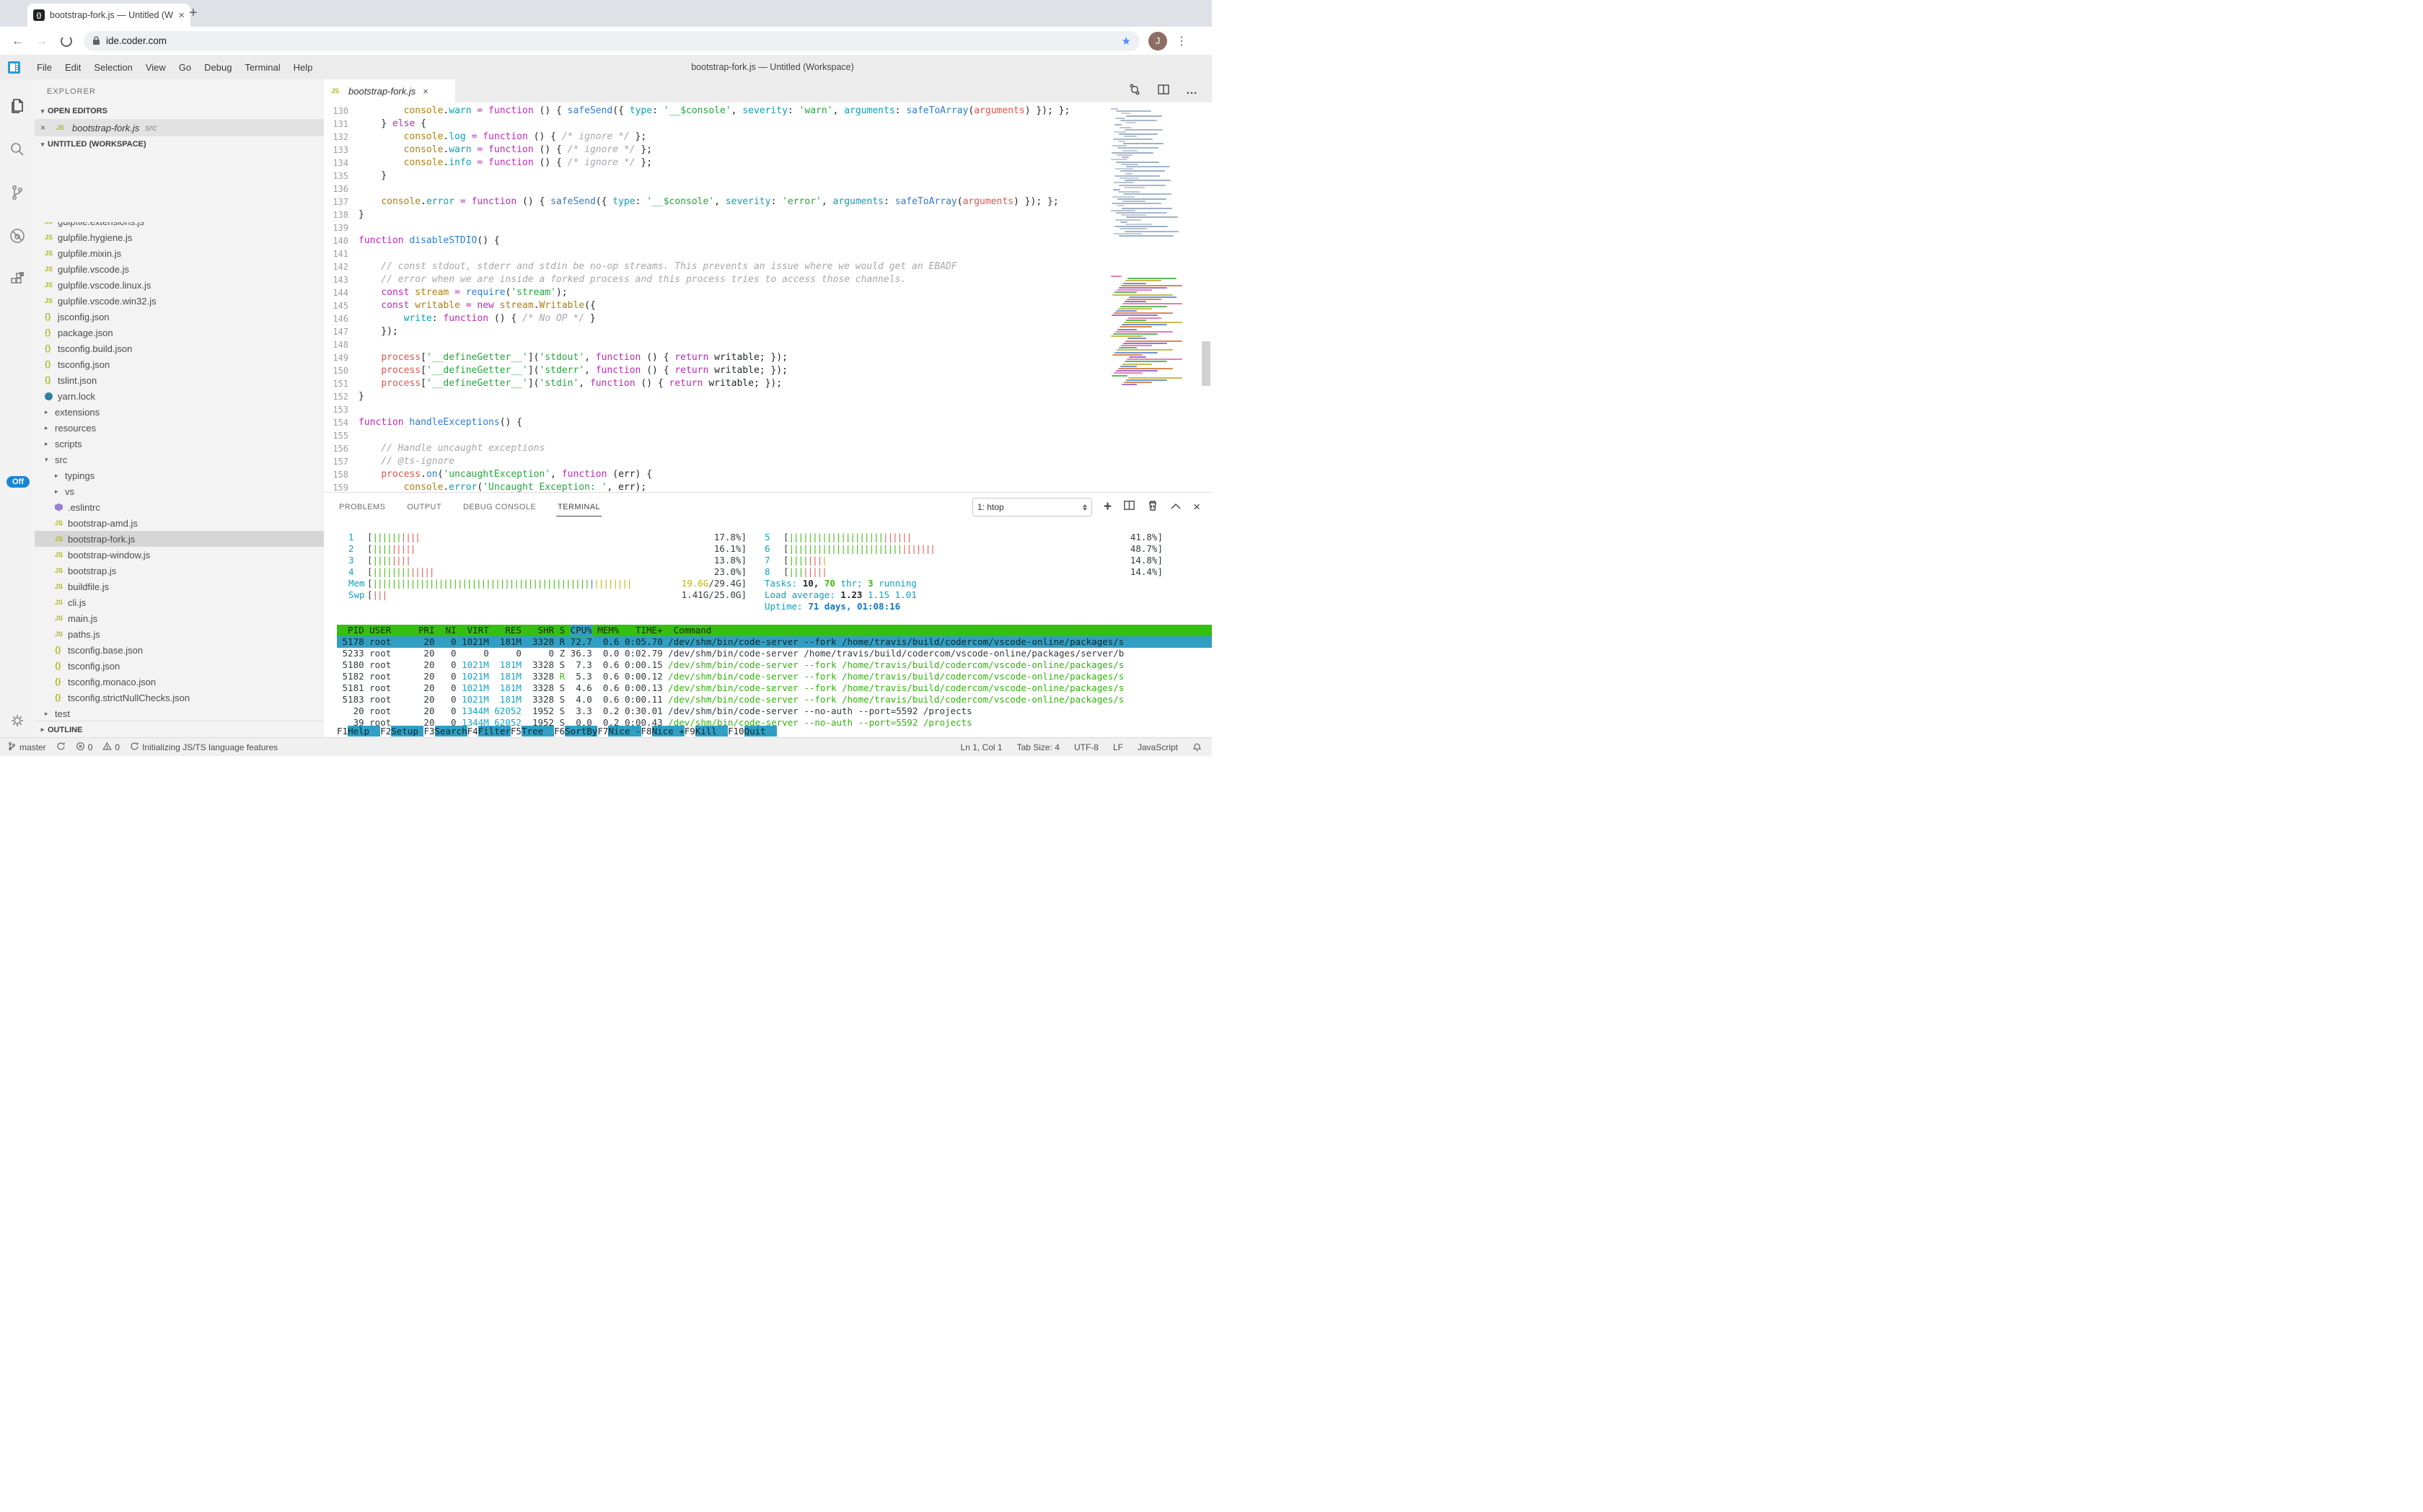  I want to click on fkey-f1: F1, so click(342, 732).